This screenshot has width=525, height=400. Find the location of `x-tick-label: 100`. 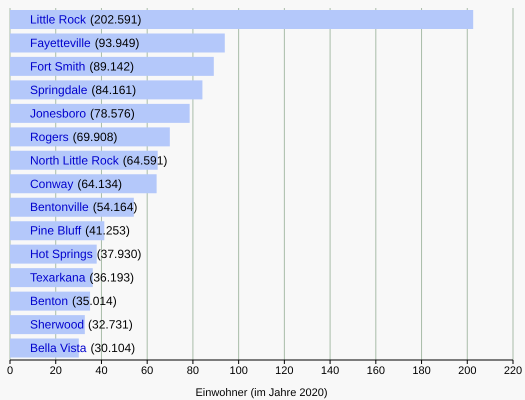

x-tick-label: 100 is located at coordinates (238, 370).